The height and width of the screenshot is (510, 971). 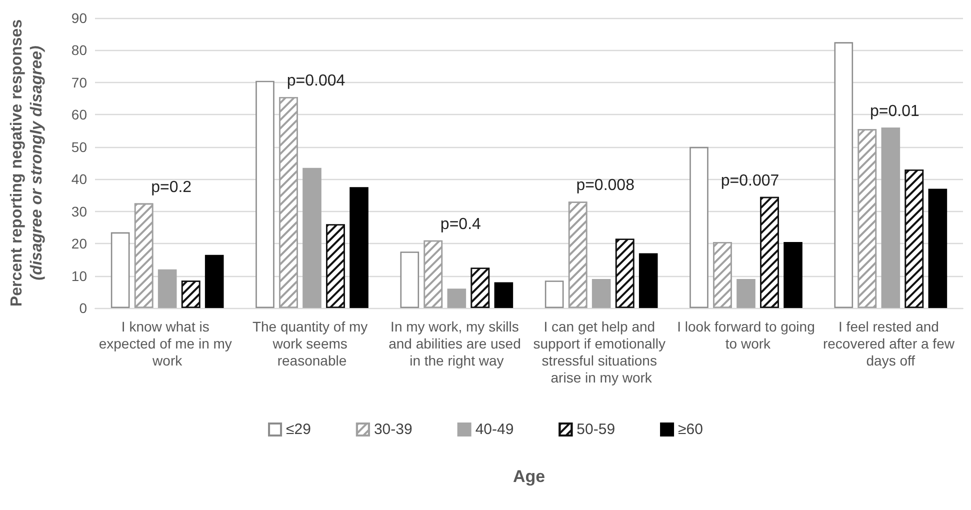 What do you see at coordinates (494, 429) in the screenshot?
I see `legend-label: 40-49` at bounding box center [494, 429].